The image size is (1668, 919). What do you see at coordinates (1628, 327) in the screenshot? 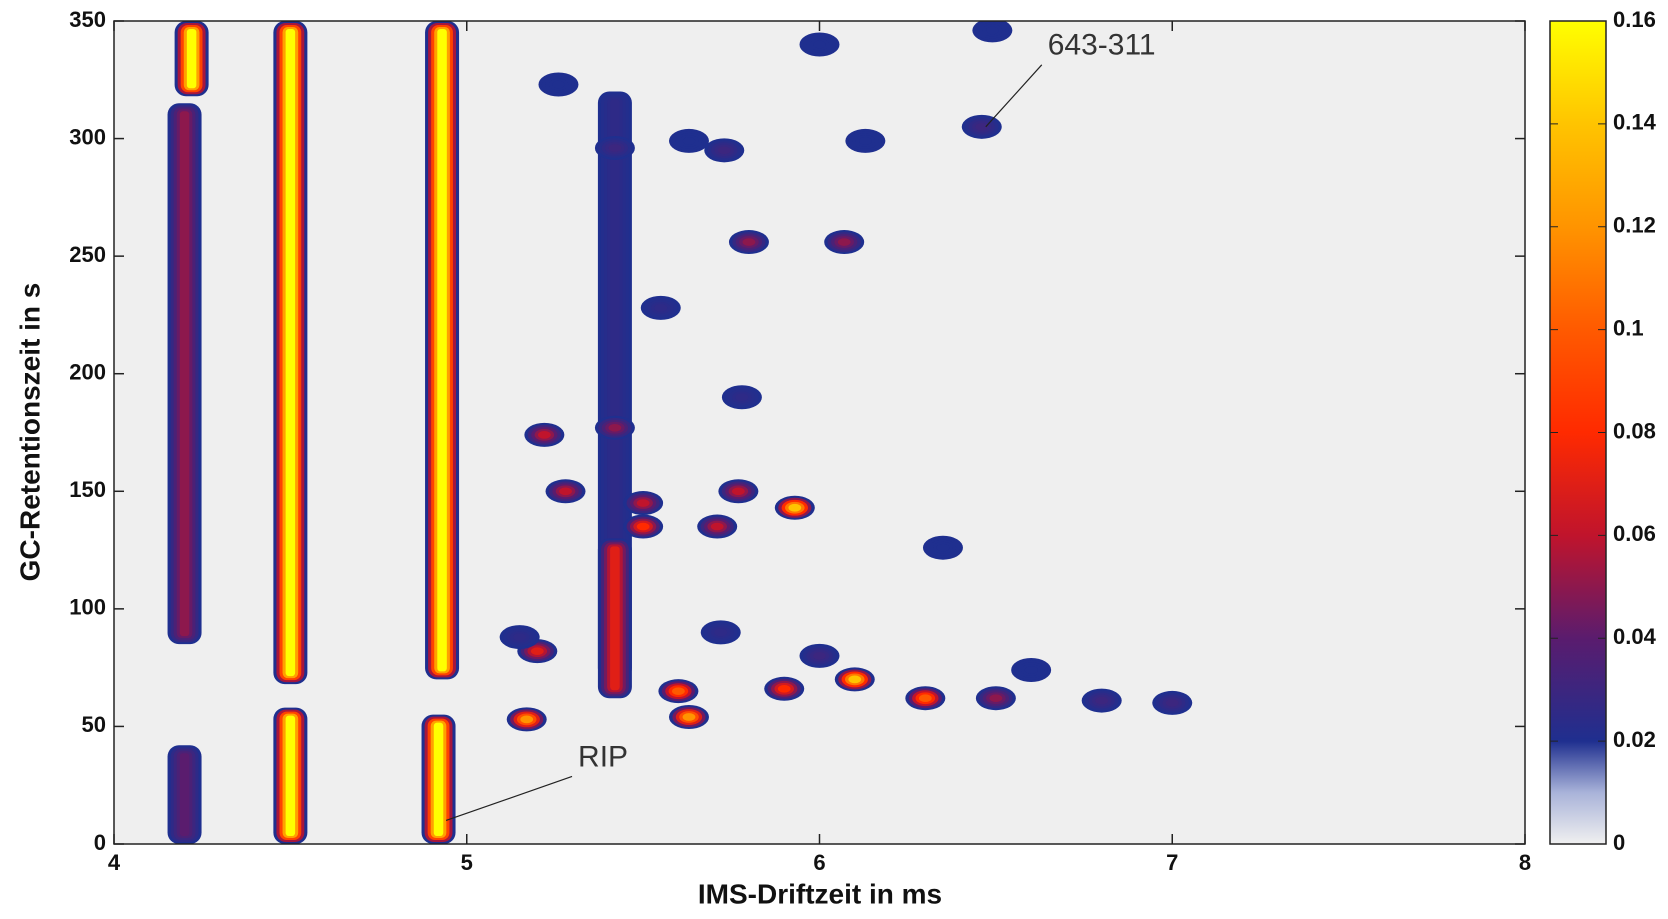
I see `colorbar-tick-label: 0.1` at bounding box center [1628, 327].